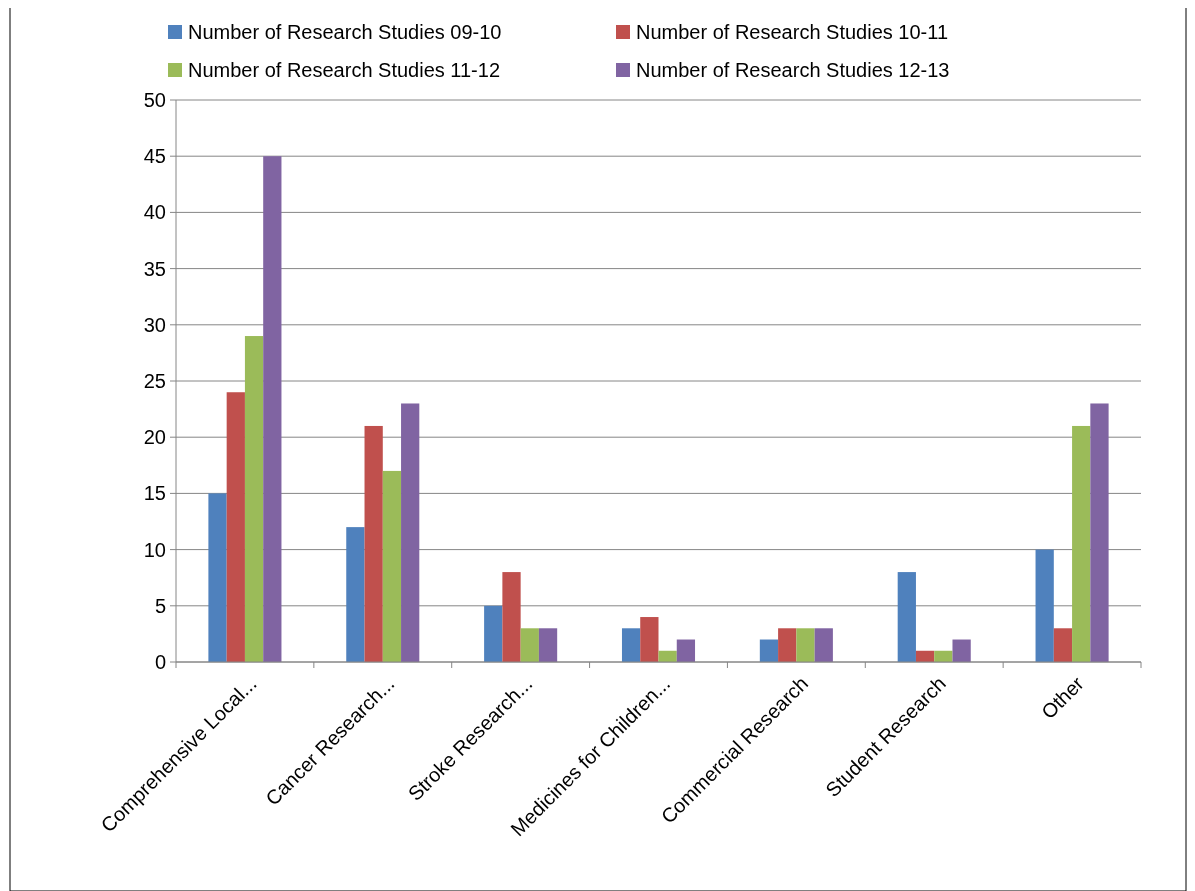 The height and width of the screenshot is (891, 1195). Describe the element at coordinates (793, 70) in the screenshot. I see `legend-label: Number of Research Studies 12-13` at that location.